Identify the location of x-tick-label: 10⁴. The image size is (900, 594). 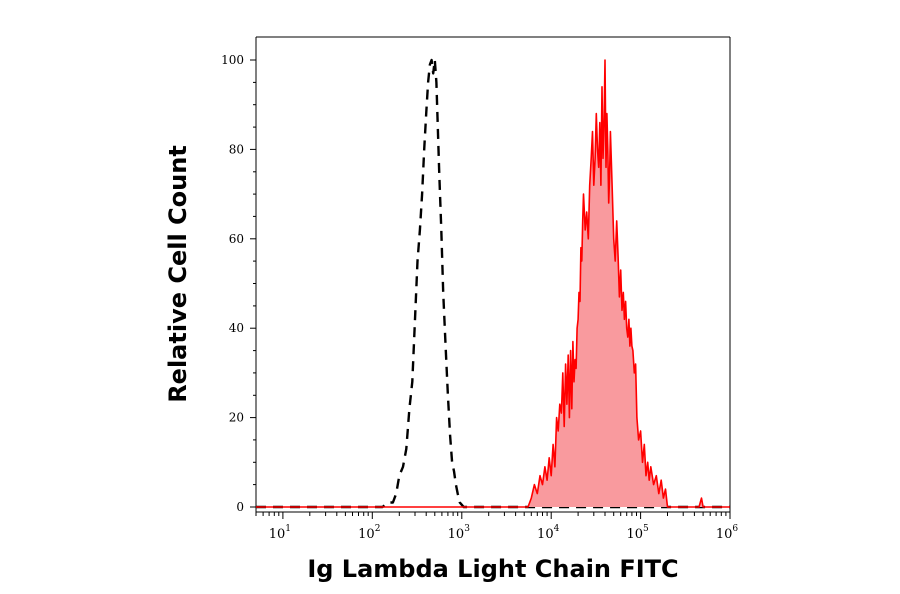
(548, 533).